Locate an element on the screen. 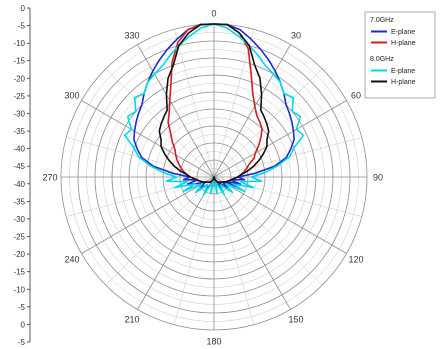  angle-label: 180 is located at coordinates (213, 342).